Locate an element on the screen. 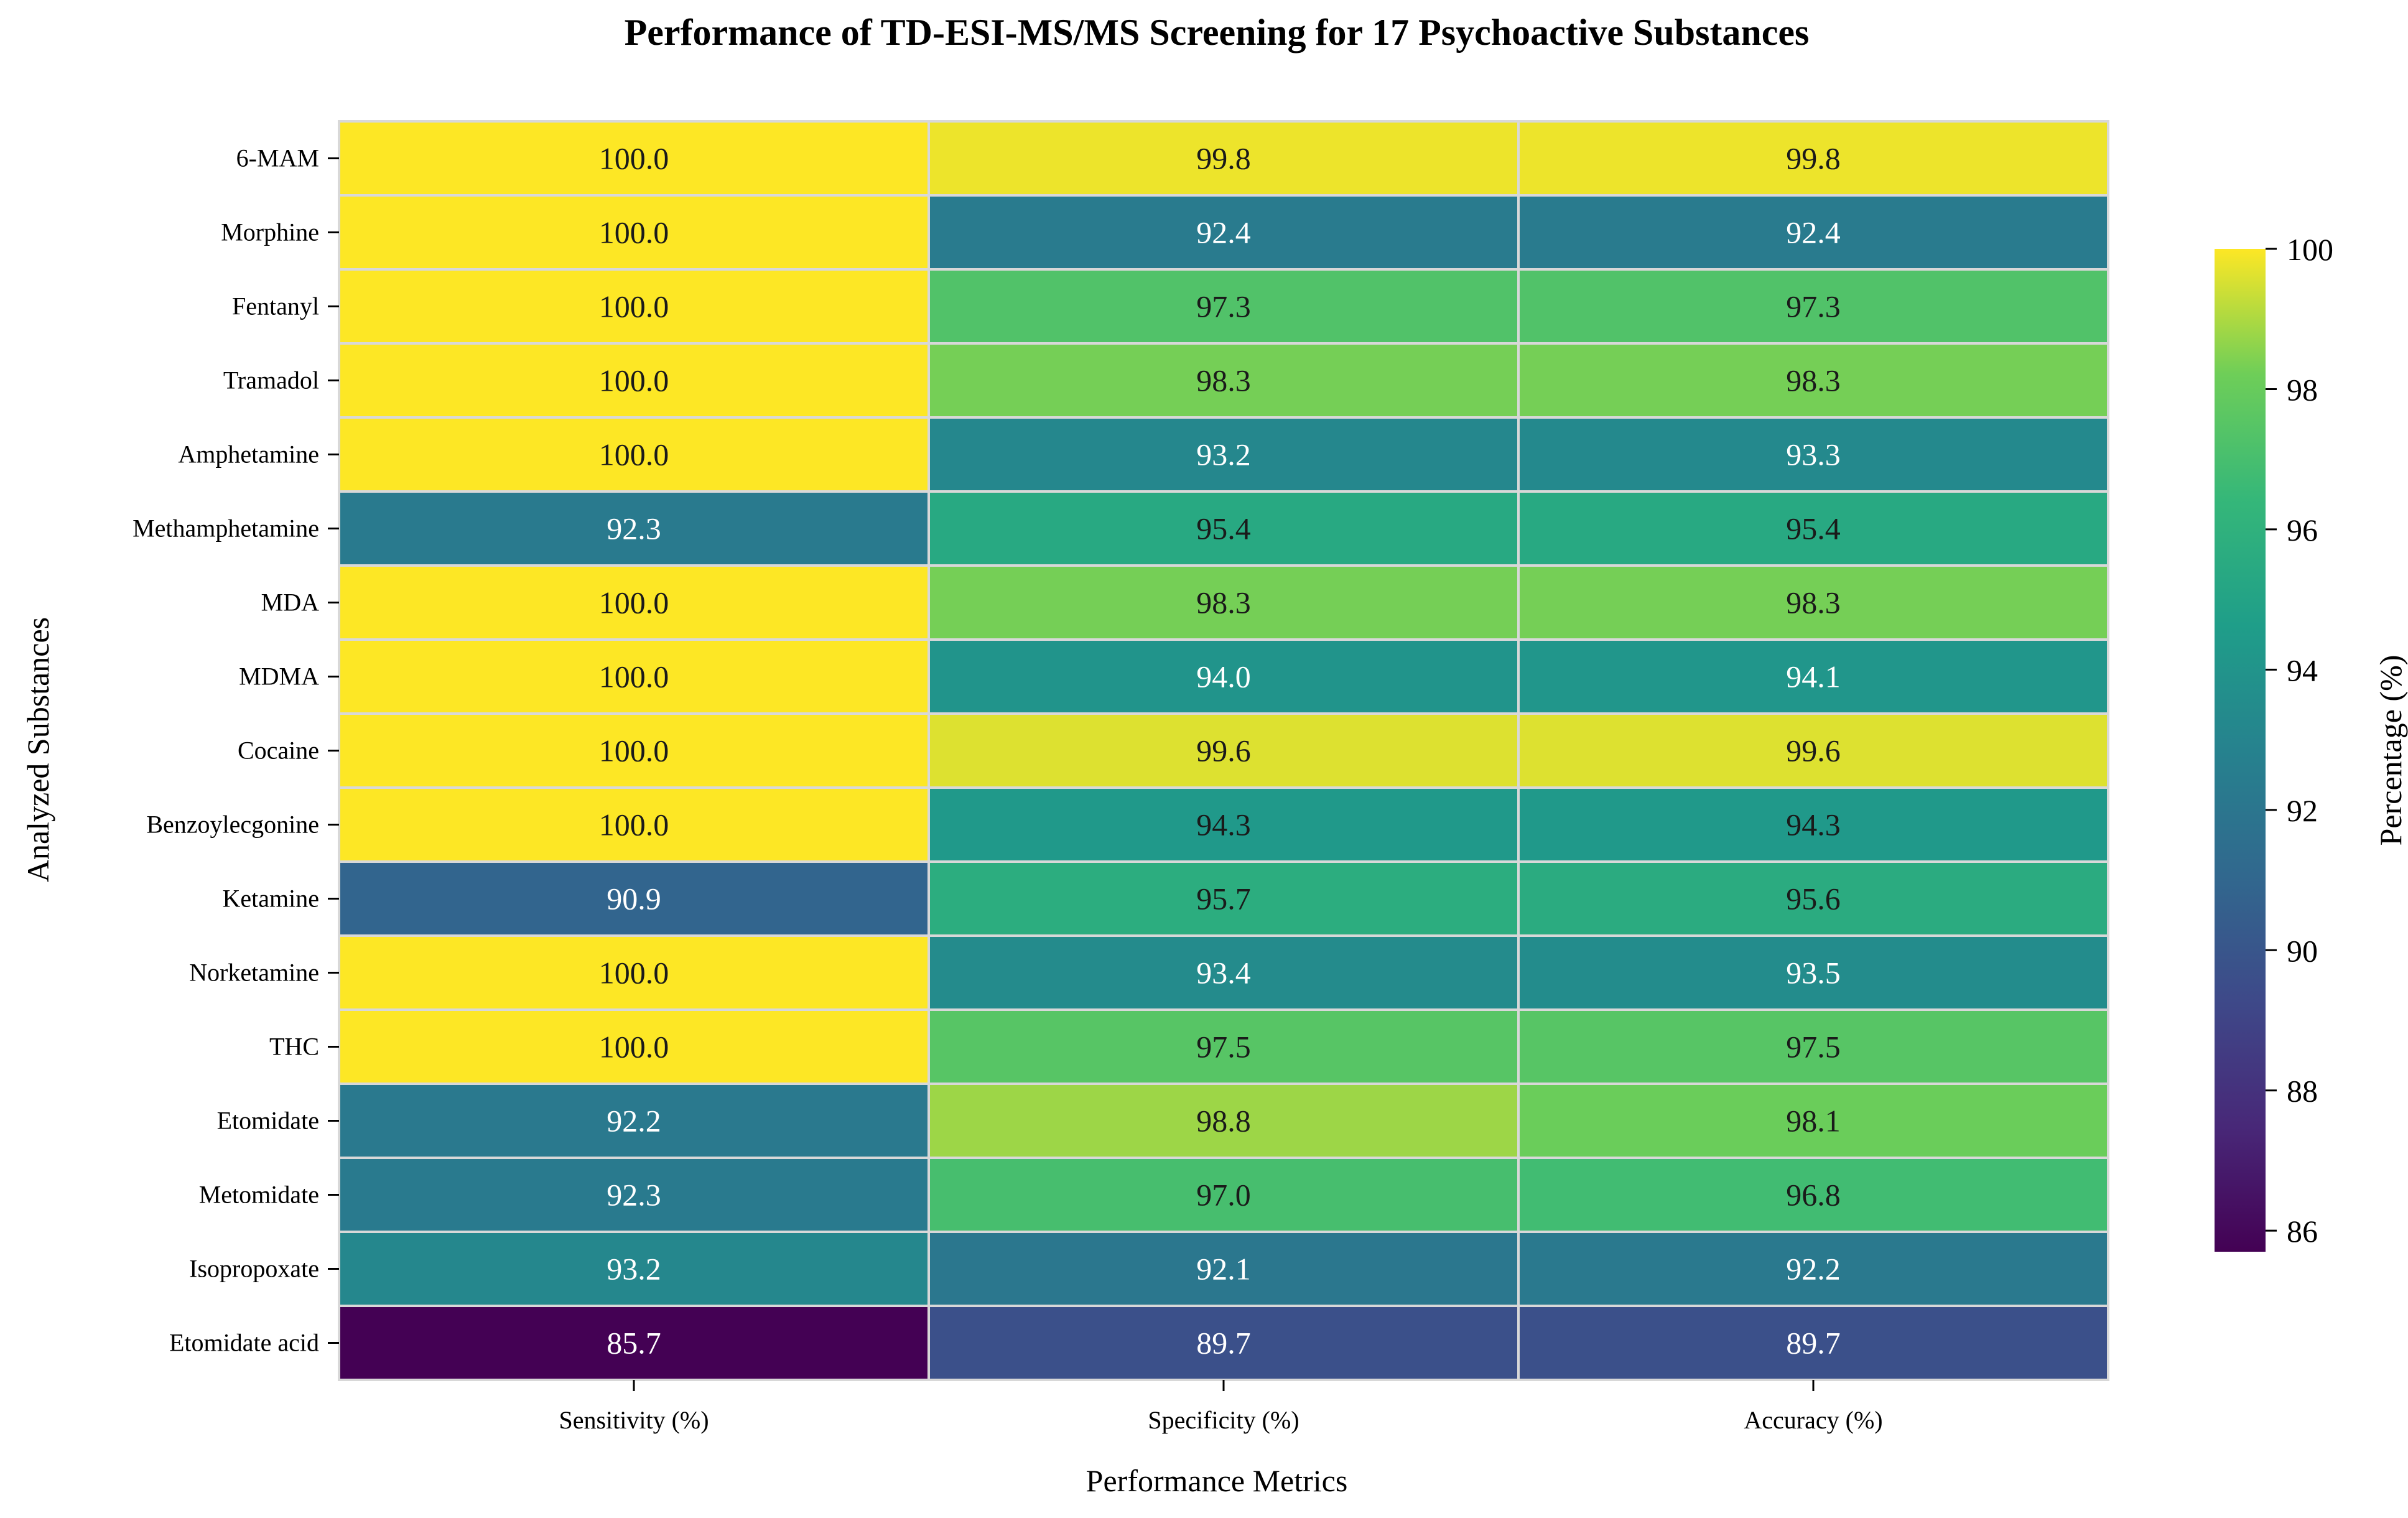 The image size is (2408, 1518). colorbar-tick-label: 100 is located at coordinates (2310, 249).